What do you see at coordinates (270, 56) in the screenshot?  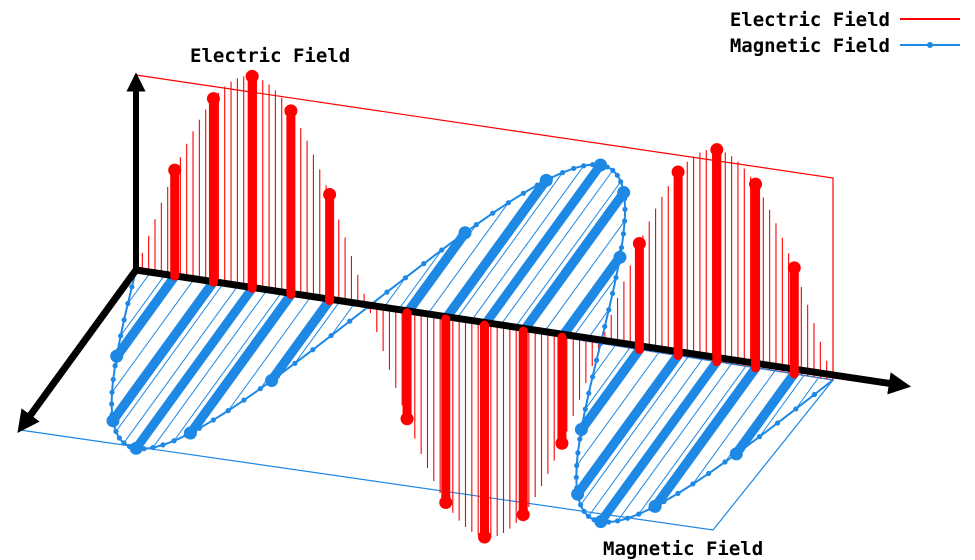 I see `electric-field-label: Electric Field` at bounding box center [270, 56].